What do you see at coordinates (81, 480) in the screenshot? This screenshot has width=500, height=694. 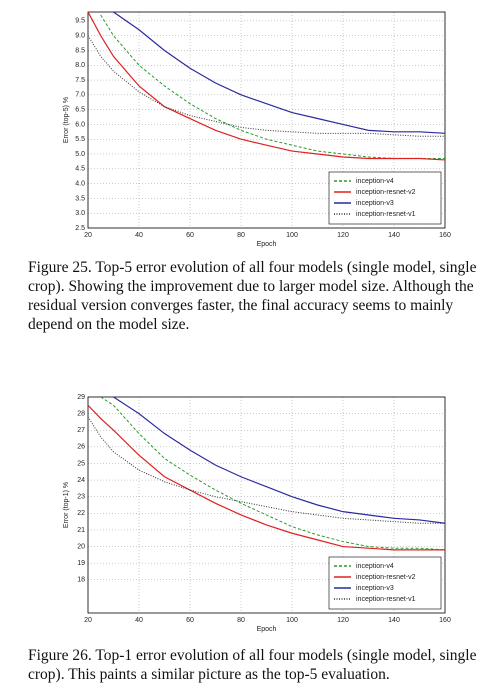 I see `y-tick-label: 24` at bounding box center [81, 480].